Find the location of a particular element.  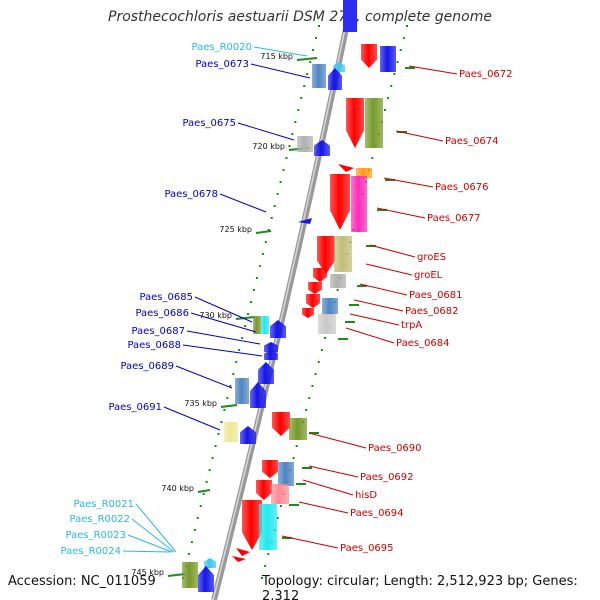

gene-label-paes-0681: Paes_0681 is located at coordinates (436, 295).